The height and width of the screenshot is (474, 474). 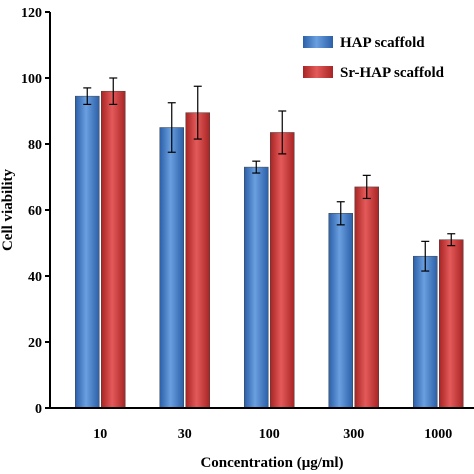 I want to click on y-tick-label: 100, so click(x=31, y=79).